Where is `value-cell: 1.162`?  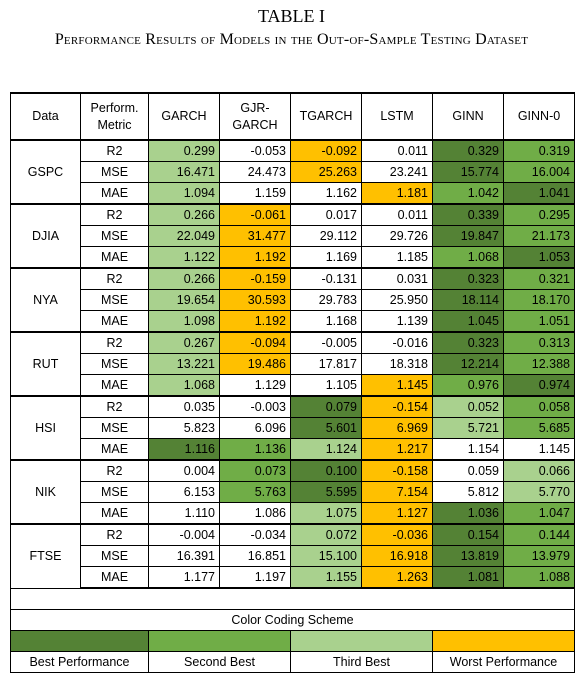
value-cell: 1.162 is located at coordinates (326, 193).